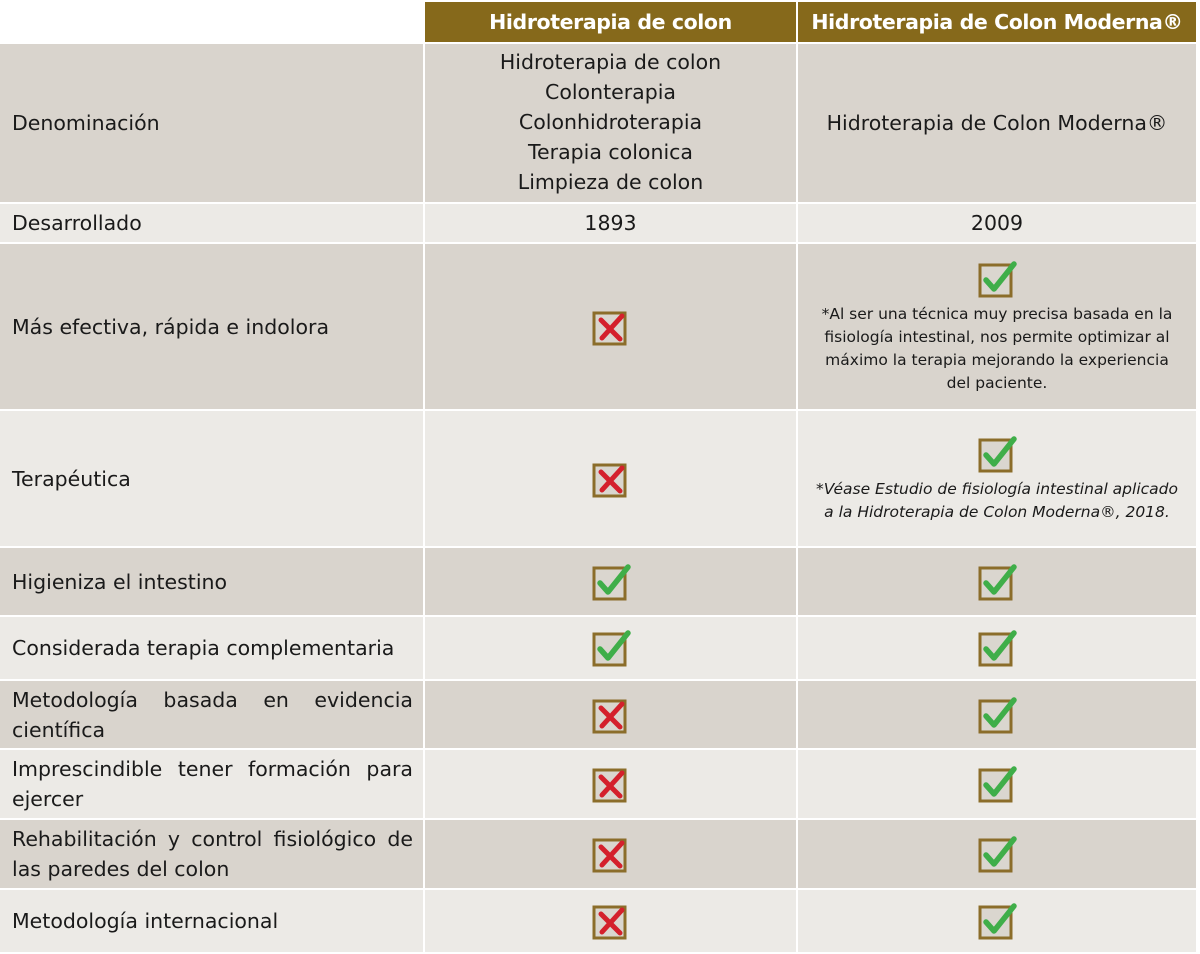 Image resolution: width=1200 pixels, height=954 pixels. What do you see at coordinates (610, 152) in the screenshot?
I see `name-line: Terapia colonica` at bounding box center [610, 152].